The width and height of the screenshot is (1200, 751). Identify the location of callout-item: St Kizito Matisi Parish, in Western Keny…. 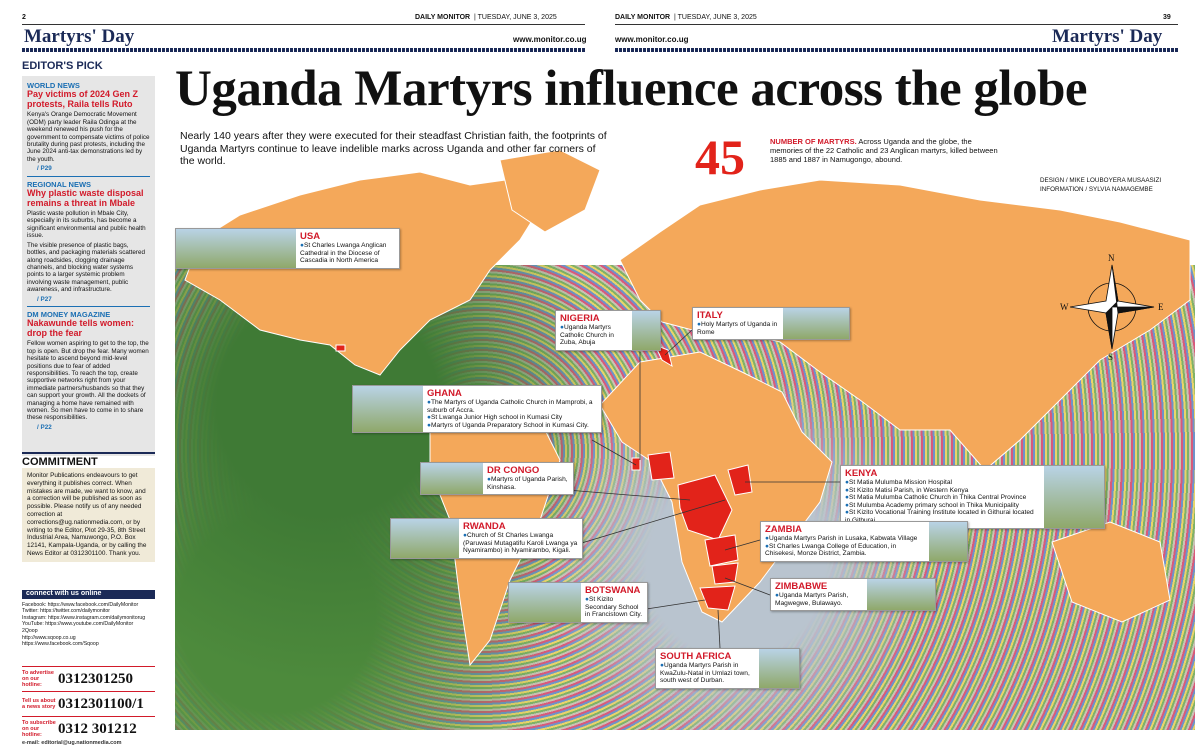
(942, 491).